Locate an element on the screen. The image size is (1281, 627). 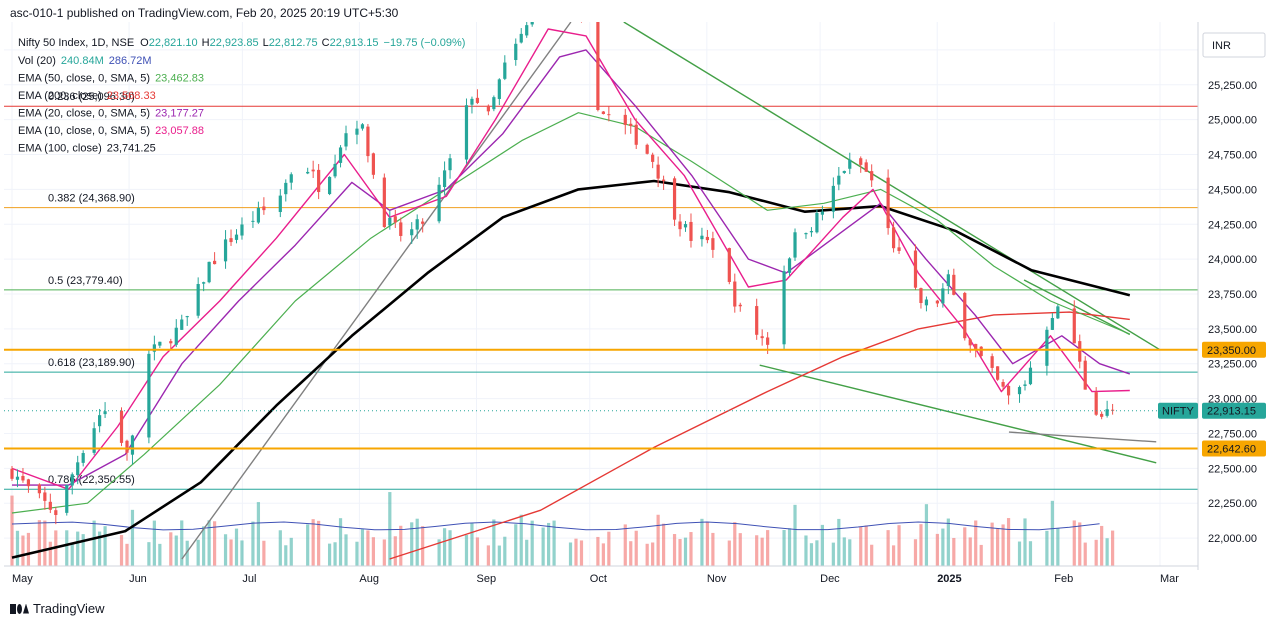
time-tick-label: Sep is located at coordinates (486, 579).